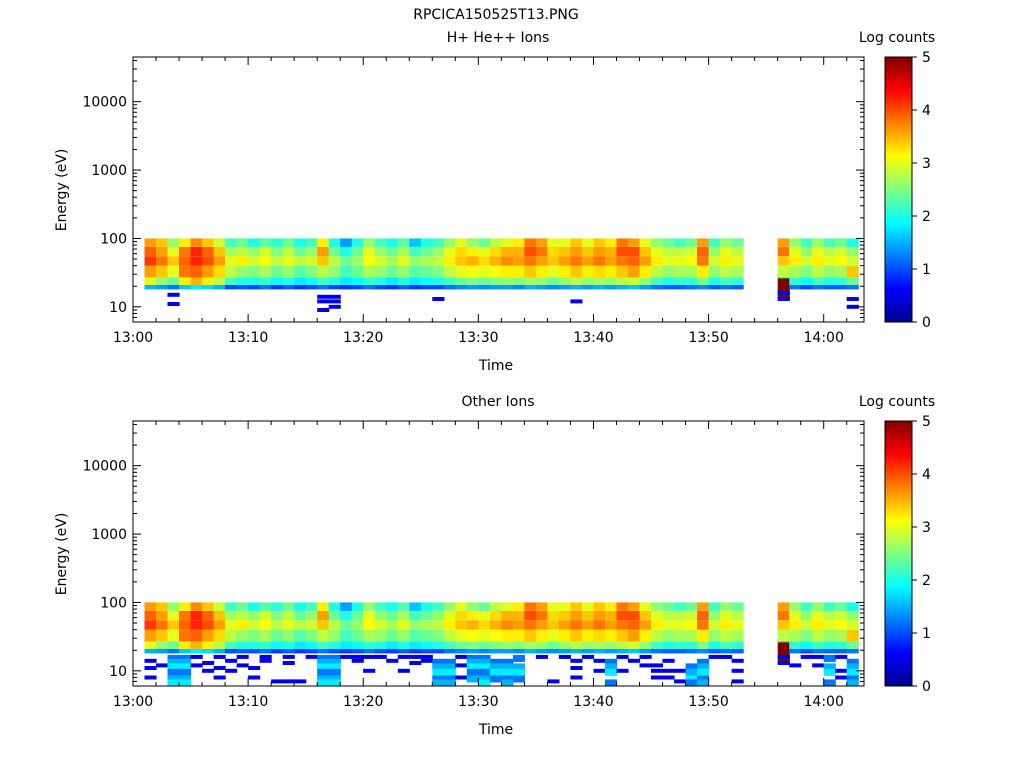 The height and width of the screenshot is (768, 1024). What do you see at coordinates (478, 702) in the screenshot?
I see `x-tick-label: 13:30` at bounding box center [478, 702].